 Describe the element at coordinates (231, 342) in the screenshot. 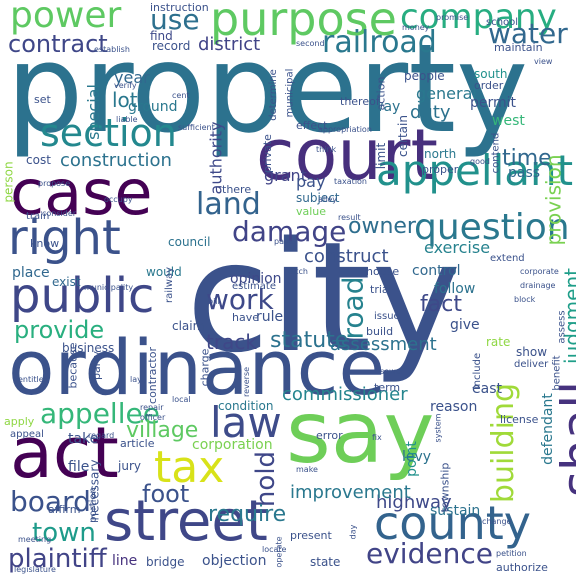

I see `word-track: track` at that location.